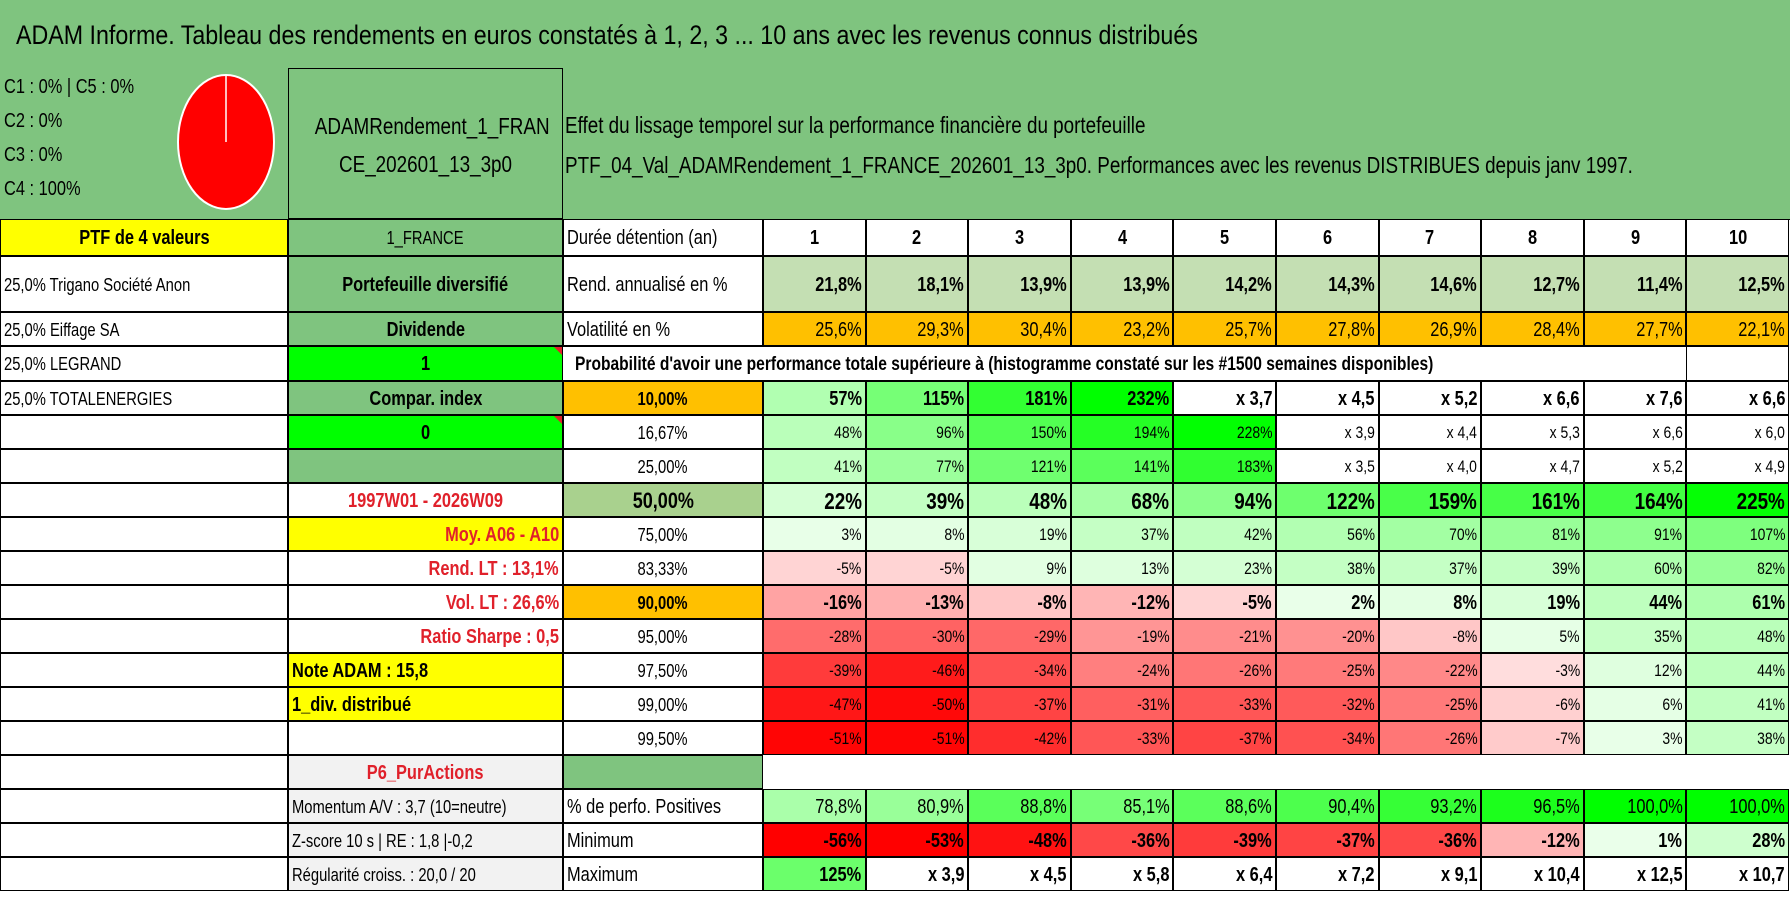  Describe the element at coordinates (1635, 840) in the screenshot. I see `min-value: 1%` at that location.